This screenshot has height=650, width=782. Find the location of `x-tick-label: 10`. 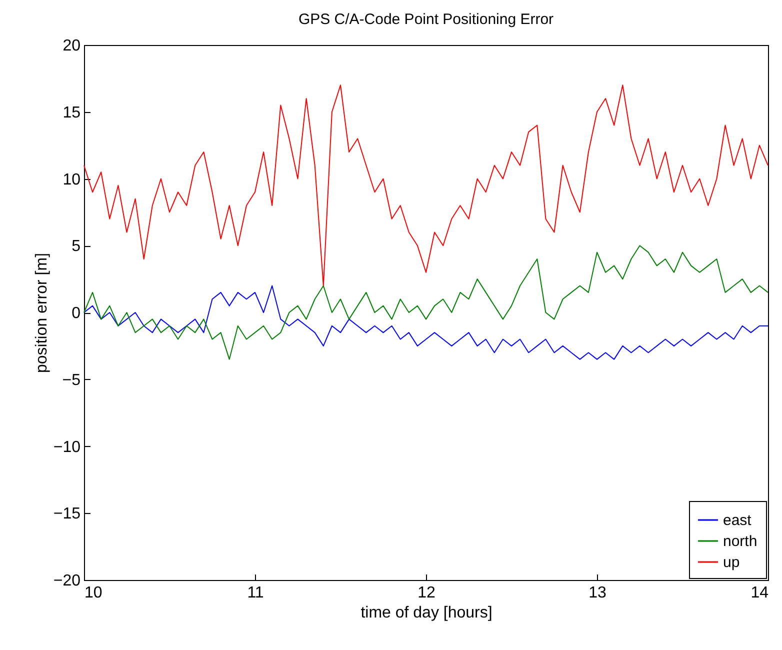

x-tick-label: 10 is located at coordinates (93, 593).